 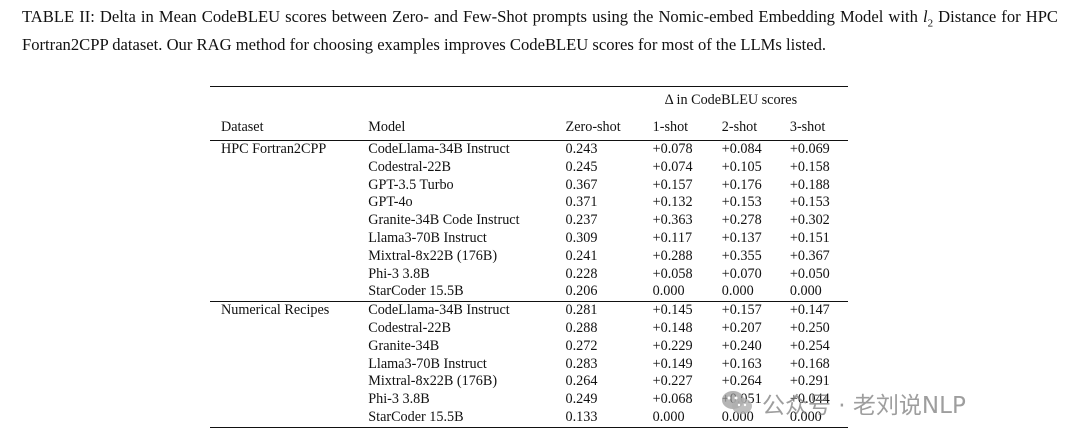 I want to click on two-shot-cell: +0.278, so click(x=741, y=220).